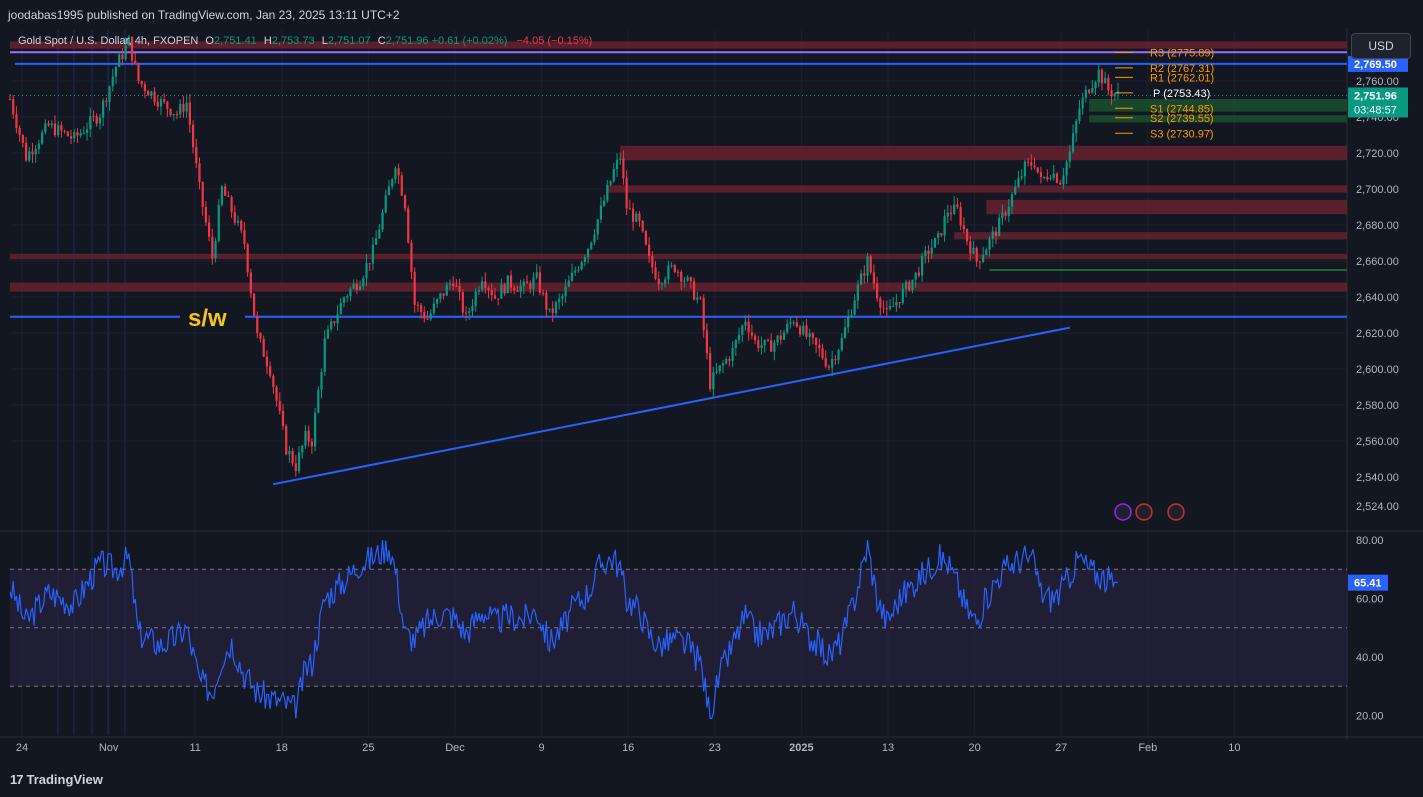 The image size is (1423, 797). Describe the element at coordinates (56, 779) in the screenshot. I see `tradingview-logo: 17 TradingView` at that location.